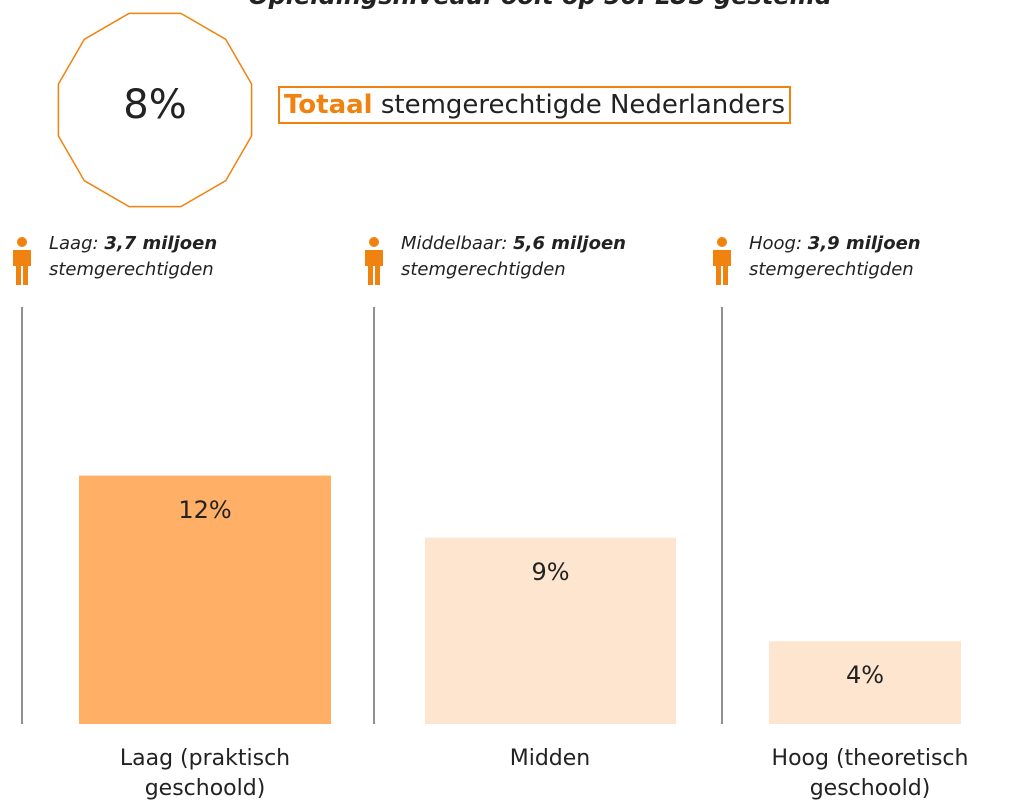 Image resolution: width=1020 pixels, height=808 pixels. I want to click on group-label: Hoog: 3,9 miljoen stemgerechtigden, so click(835, 257).